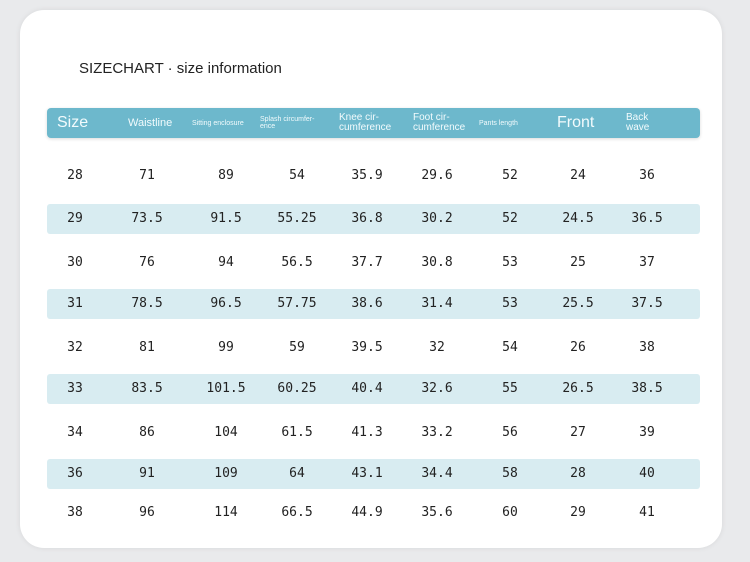 The width and height of the screenshot is (750, 562). I want to click on table-row: 30 76 94 56.5 37.7 30.8 53 25 37, so click(373, 263).